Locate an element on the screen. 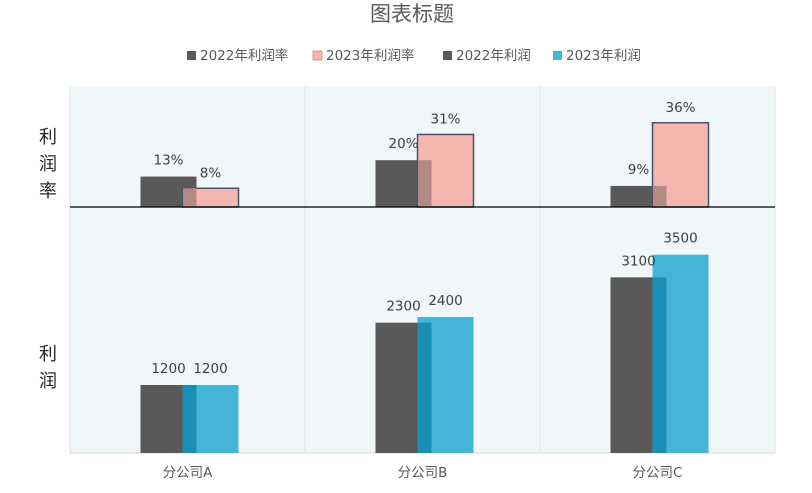 The width and height of the screenshot is (812, 493). legend-label: 2023年利润 is located at coordinates (603, 56).